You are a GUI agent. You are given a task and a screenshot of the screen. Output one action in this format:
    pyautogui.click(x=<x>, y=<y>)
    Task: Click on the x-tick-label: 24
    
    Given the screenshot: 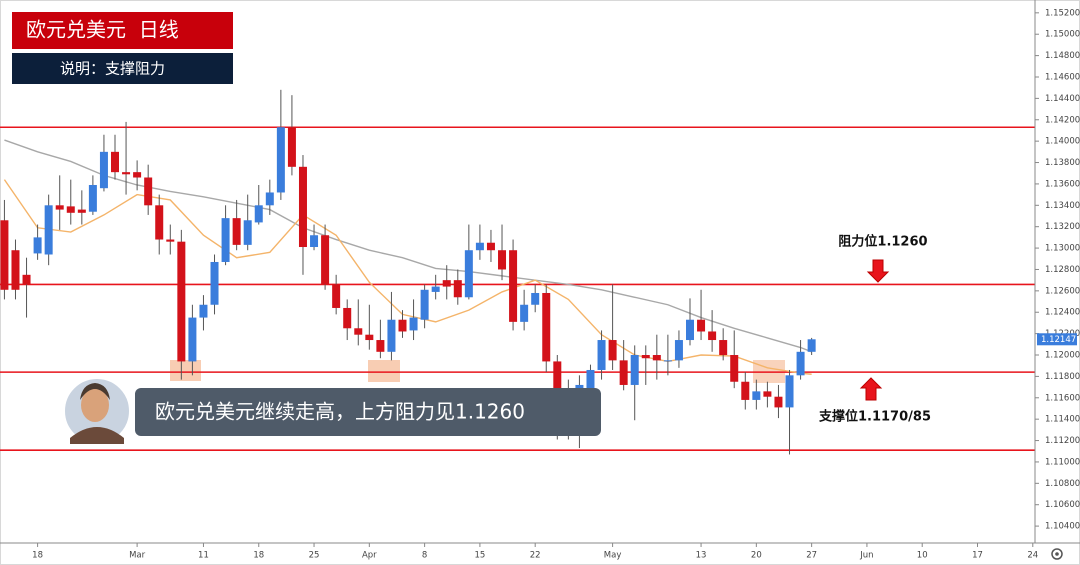 What is the action you would take?
    pyautogui.click(x=1032, y=556)
    